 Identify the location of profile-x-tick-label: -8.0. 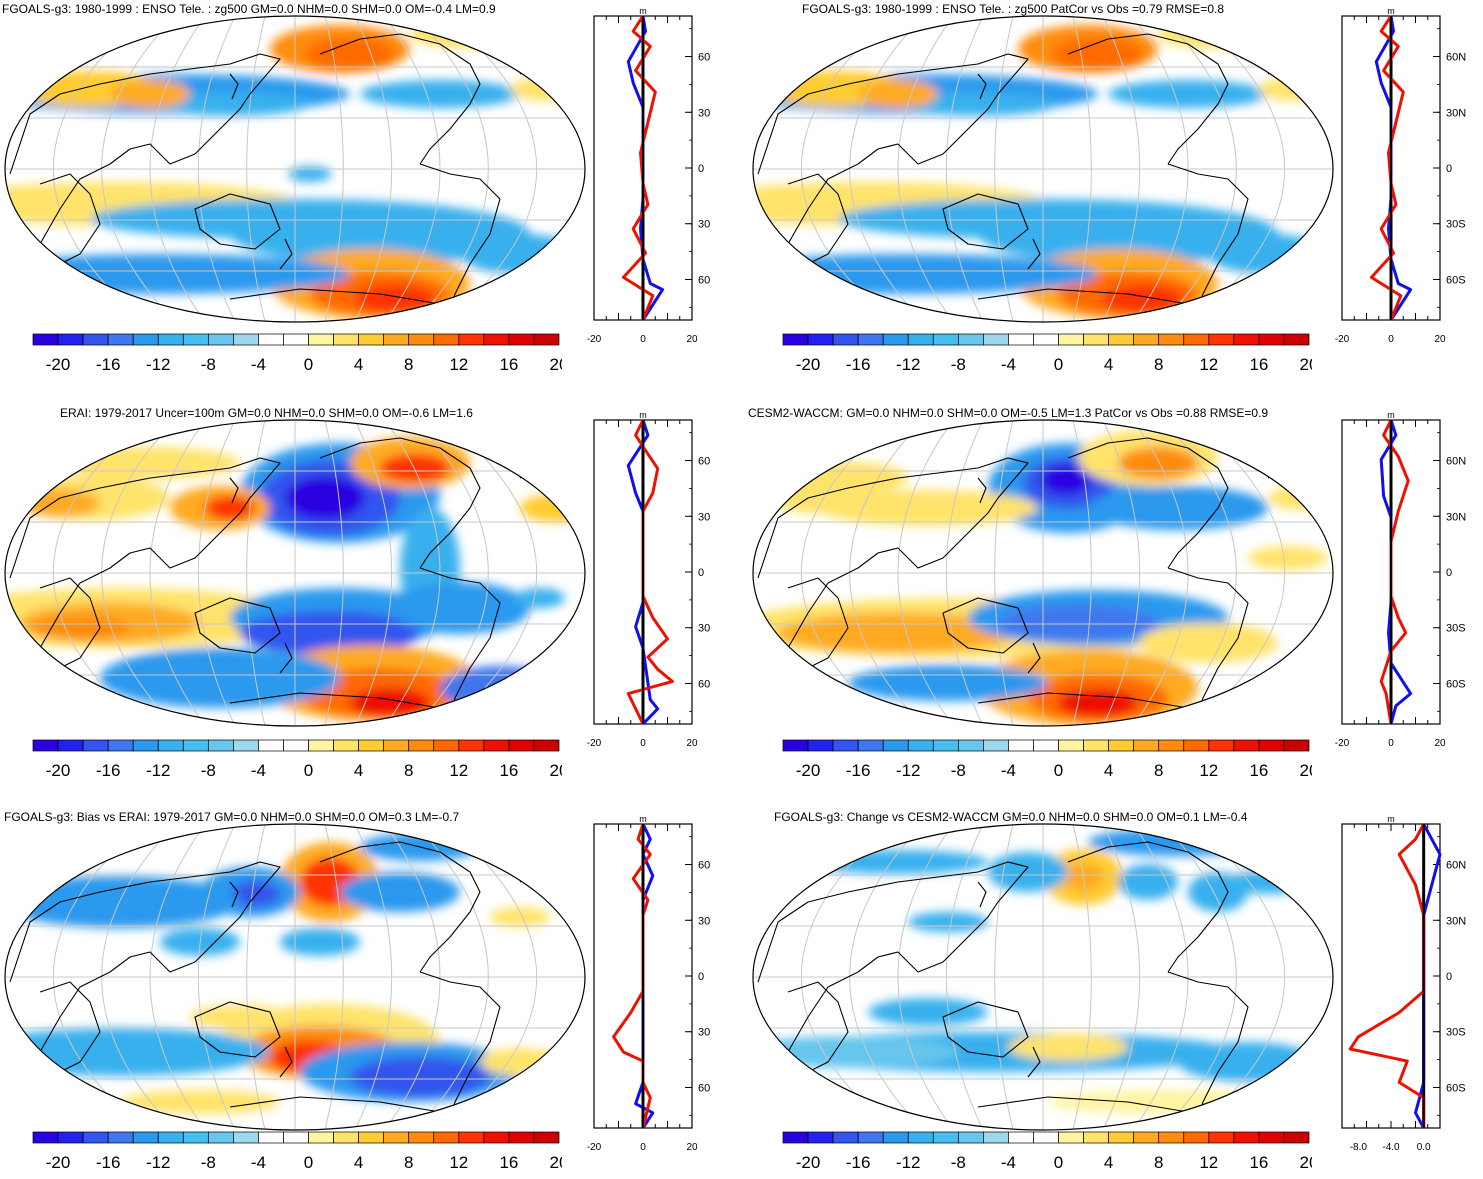
(1359, 1147).